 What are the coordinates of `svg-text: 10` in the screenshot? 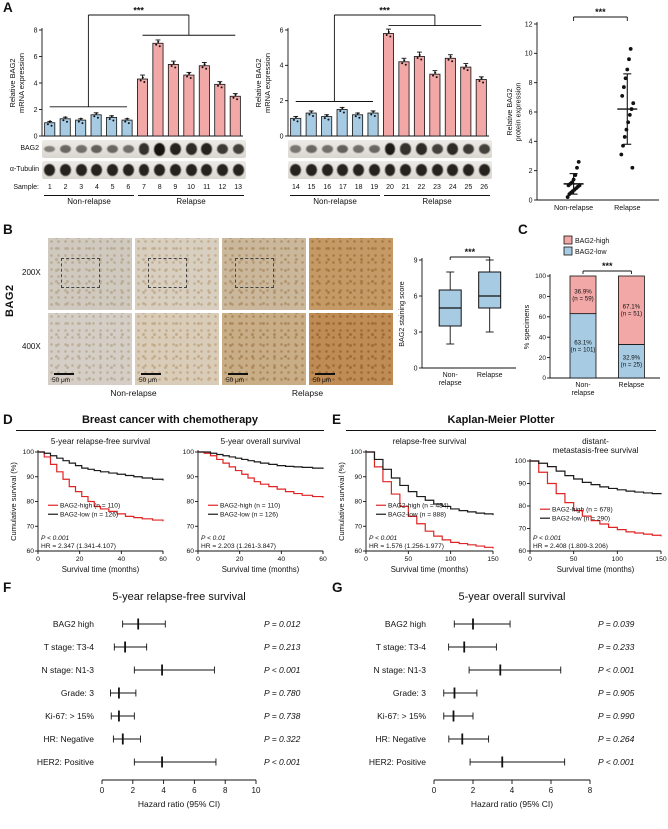 It's located at (256, 790).